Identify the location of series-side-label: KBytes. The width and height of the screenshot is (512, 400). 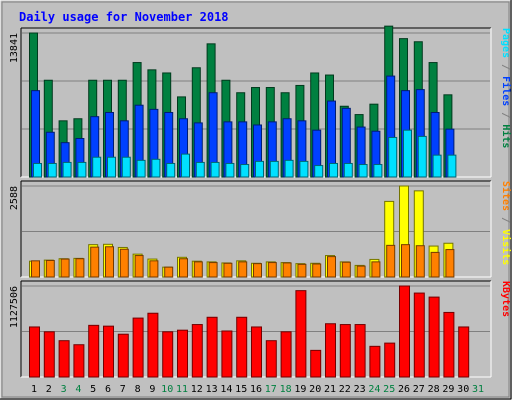
(505, 299).